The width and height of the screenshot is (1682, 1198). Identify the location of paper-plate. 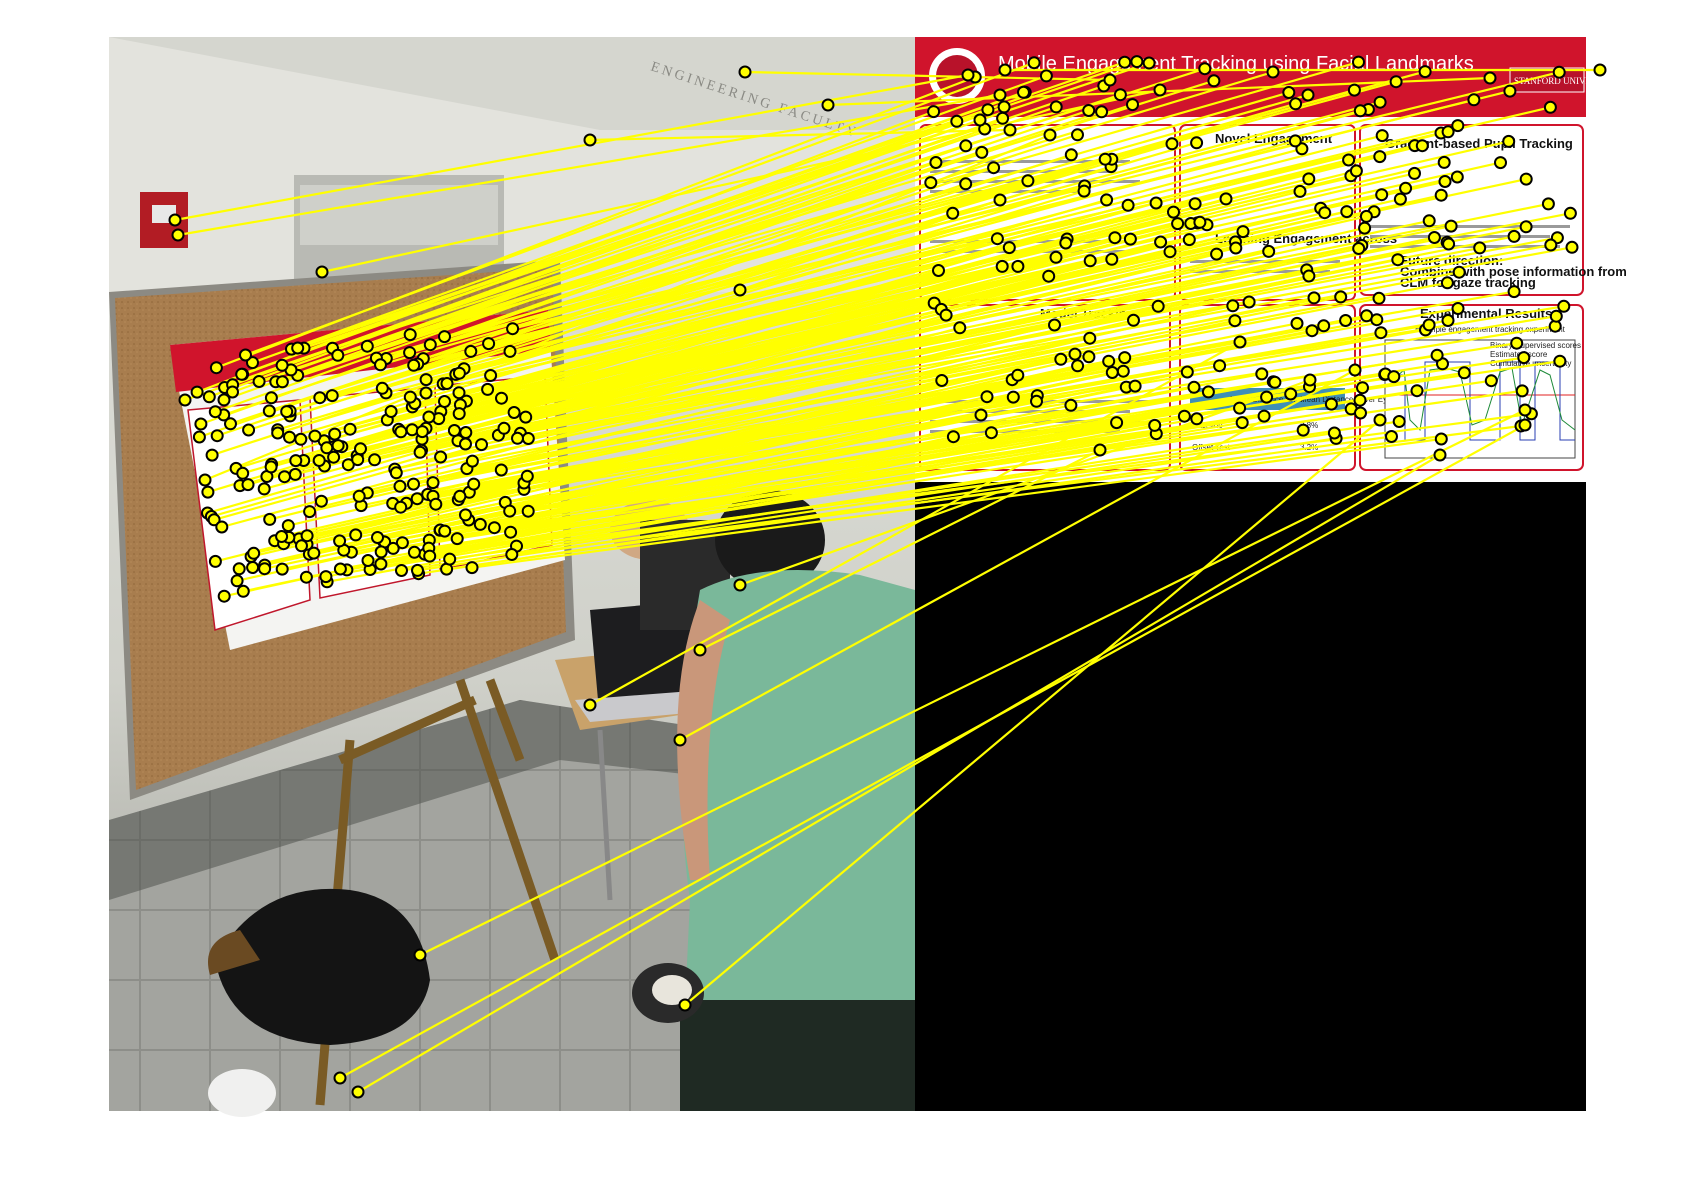
(242, 1093).